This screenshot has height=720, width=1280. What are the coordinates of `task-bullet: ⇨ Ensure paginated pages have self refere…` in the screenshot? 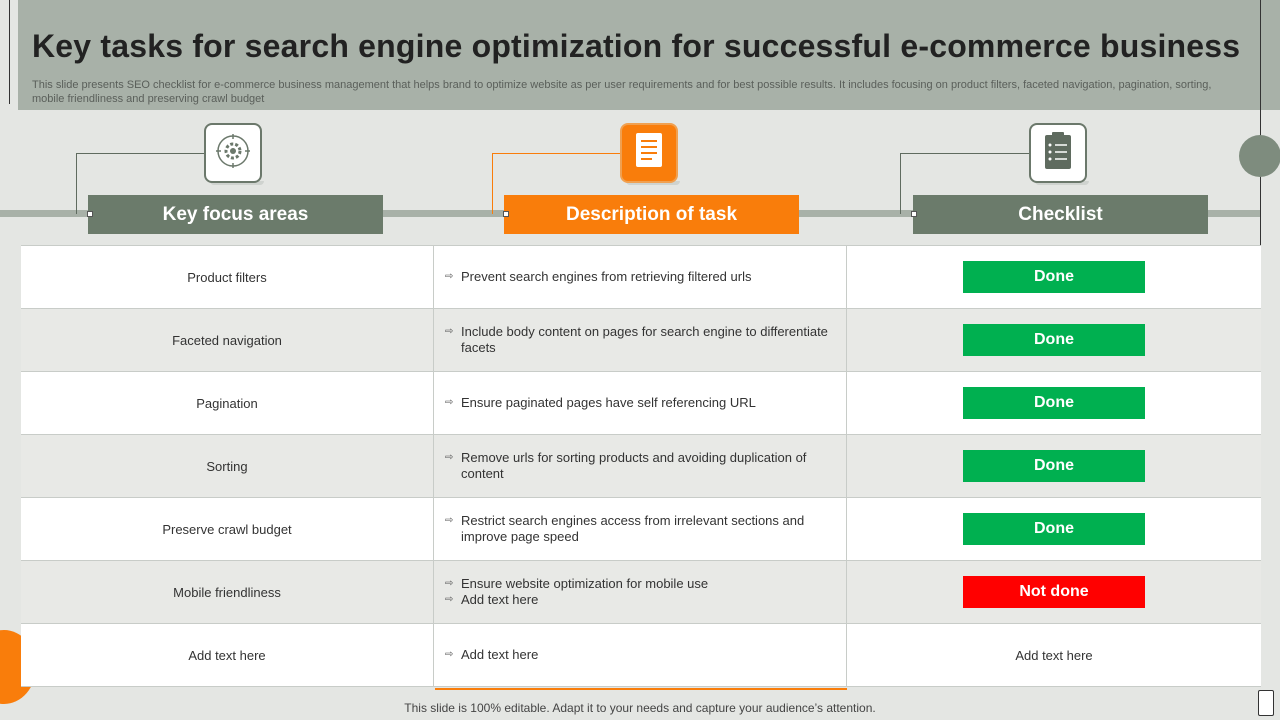 It's located at (600, 403).